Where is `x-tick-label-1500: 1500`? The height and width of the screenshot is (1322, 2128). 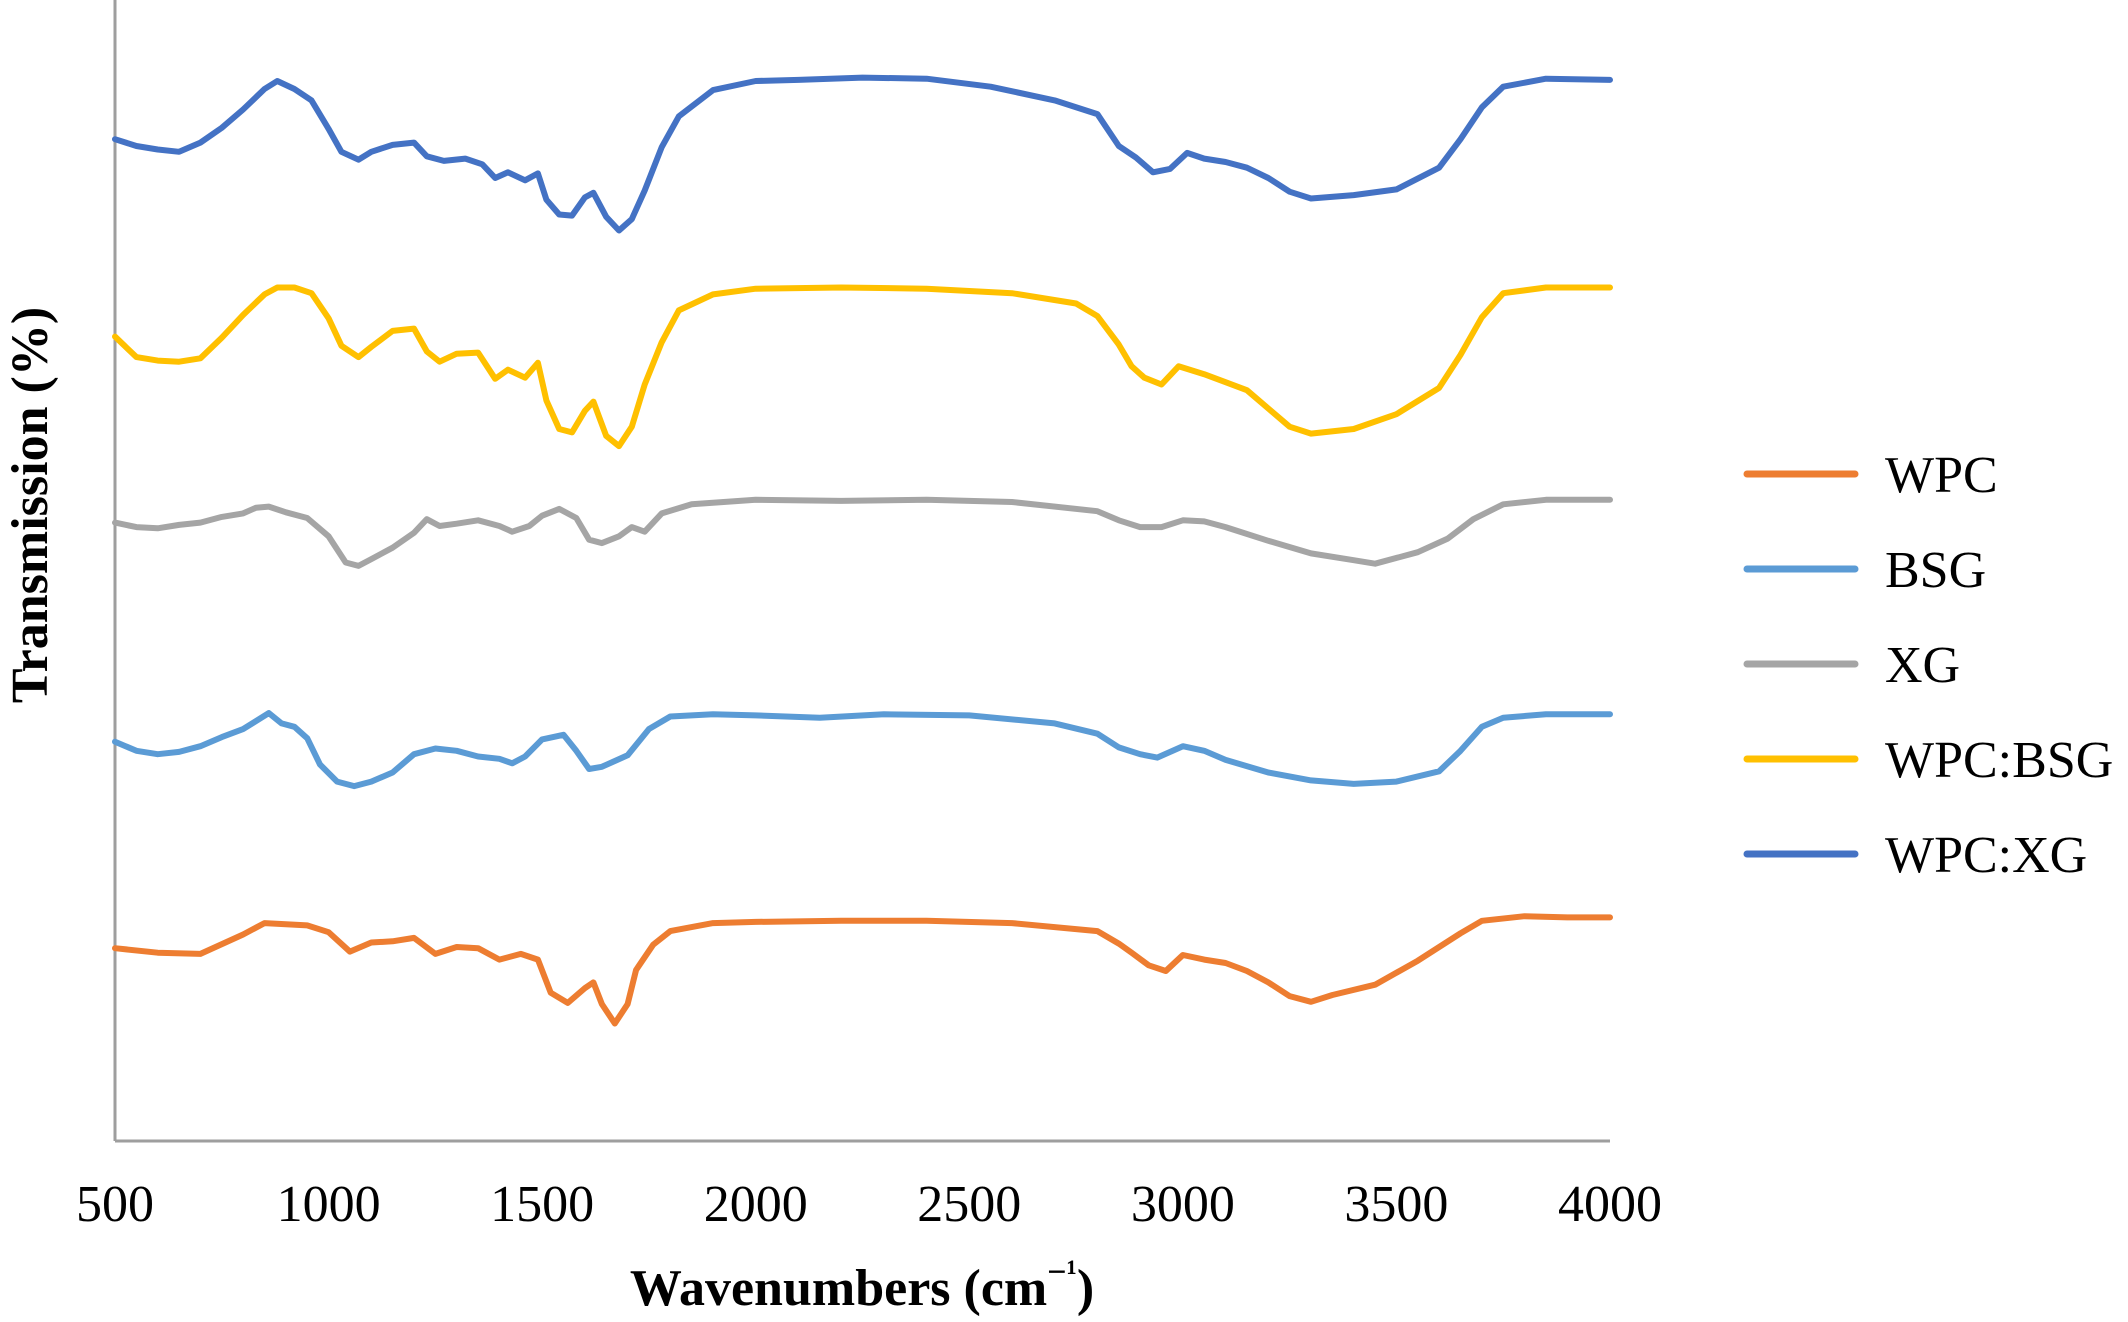 x-tick-label-1500: 1500 is located at coordinates (542, 1204).